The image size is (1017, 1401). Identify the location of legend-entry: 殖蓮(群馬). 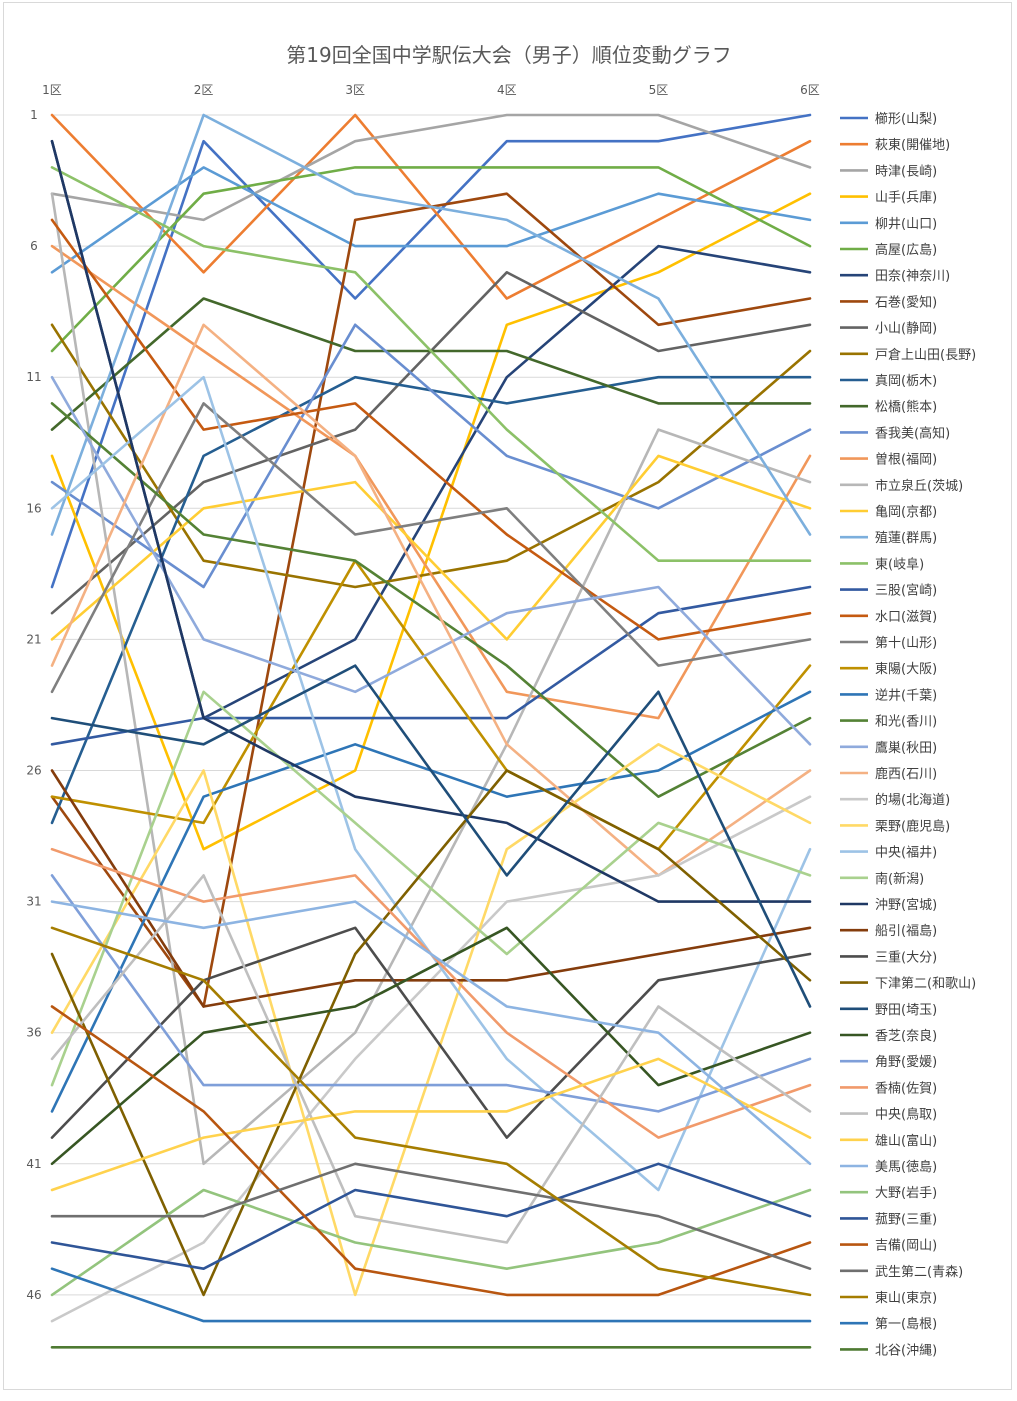
(906, 538).